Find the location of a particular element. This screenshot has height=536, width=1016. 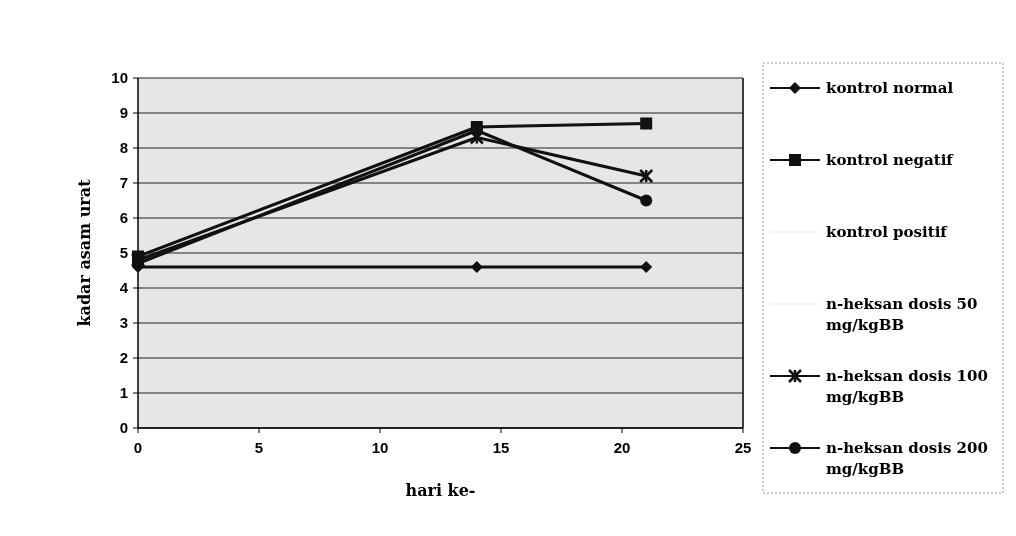

y-tick-label: 4 is located at coordinates (124, 288).